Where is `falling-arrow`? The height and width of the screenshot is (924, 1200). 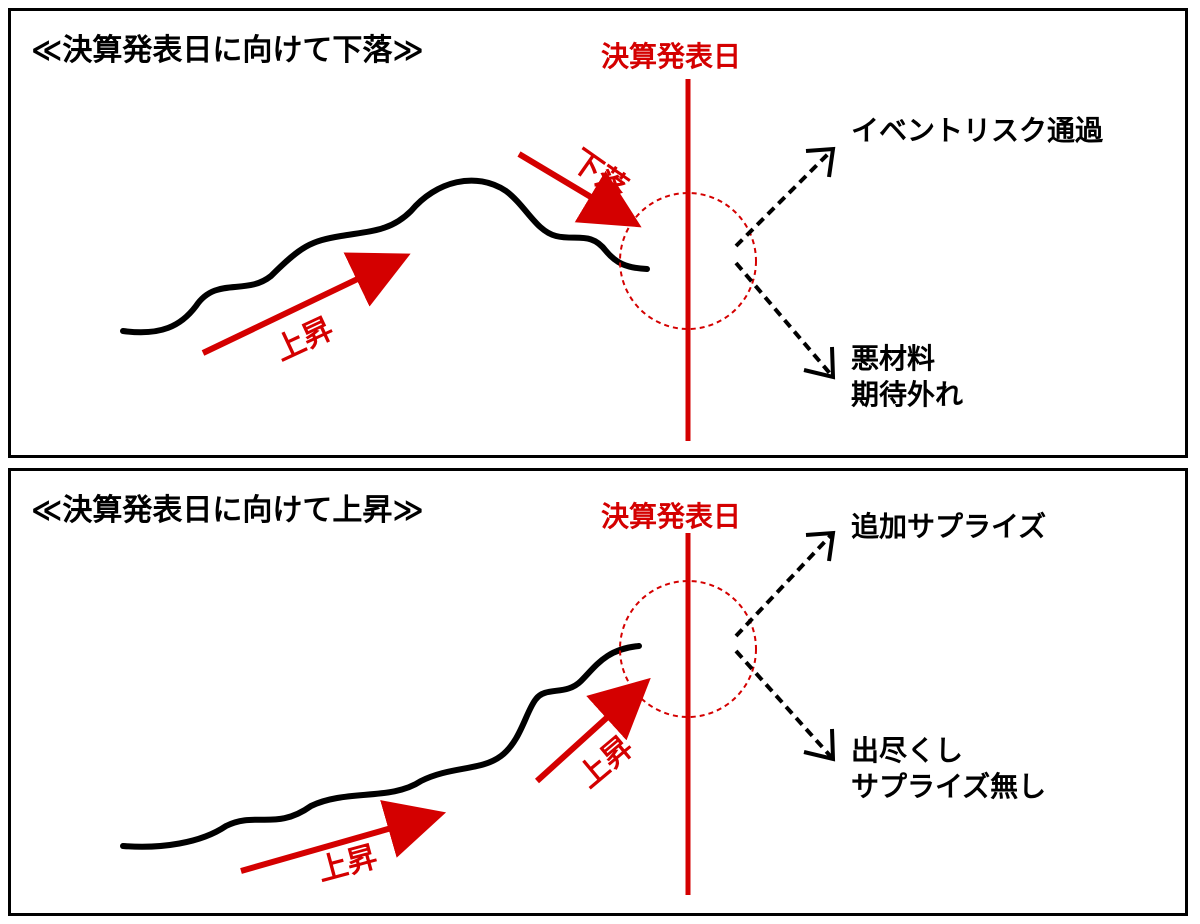
falling-arrow is located at coordinates (579, 189).